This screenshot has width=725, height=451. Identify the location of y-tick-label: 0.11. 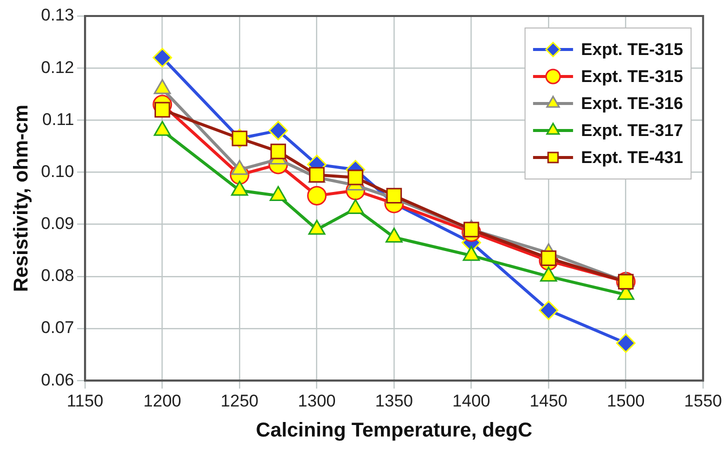
(58, 119).